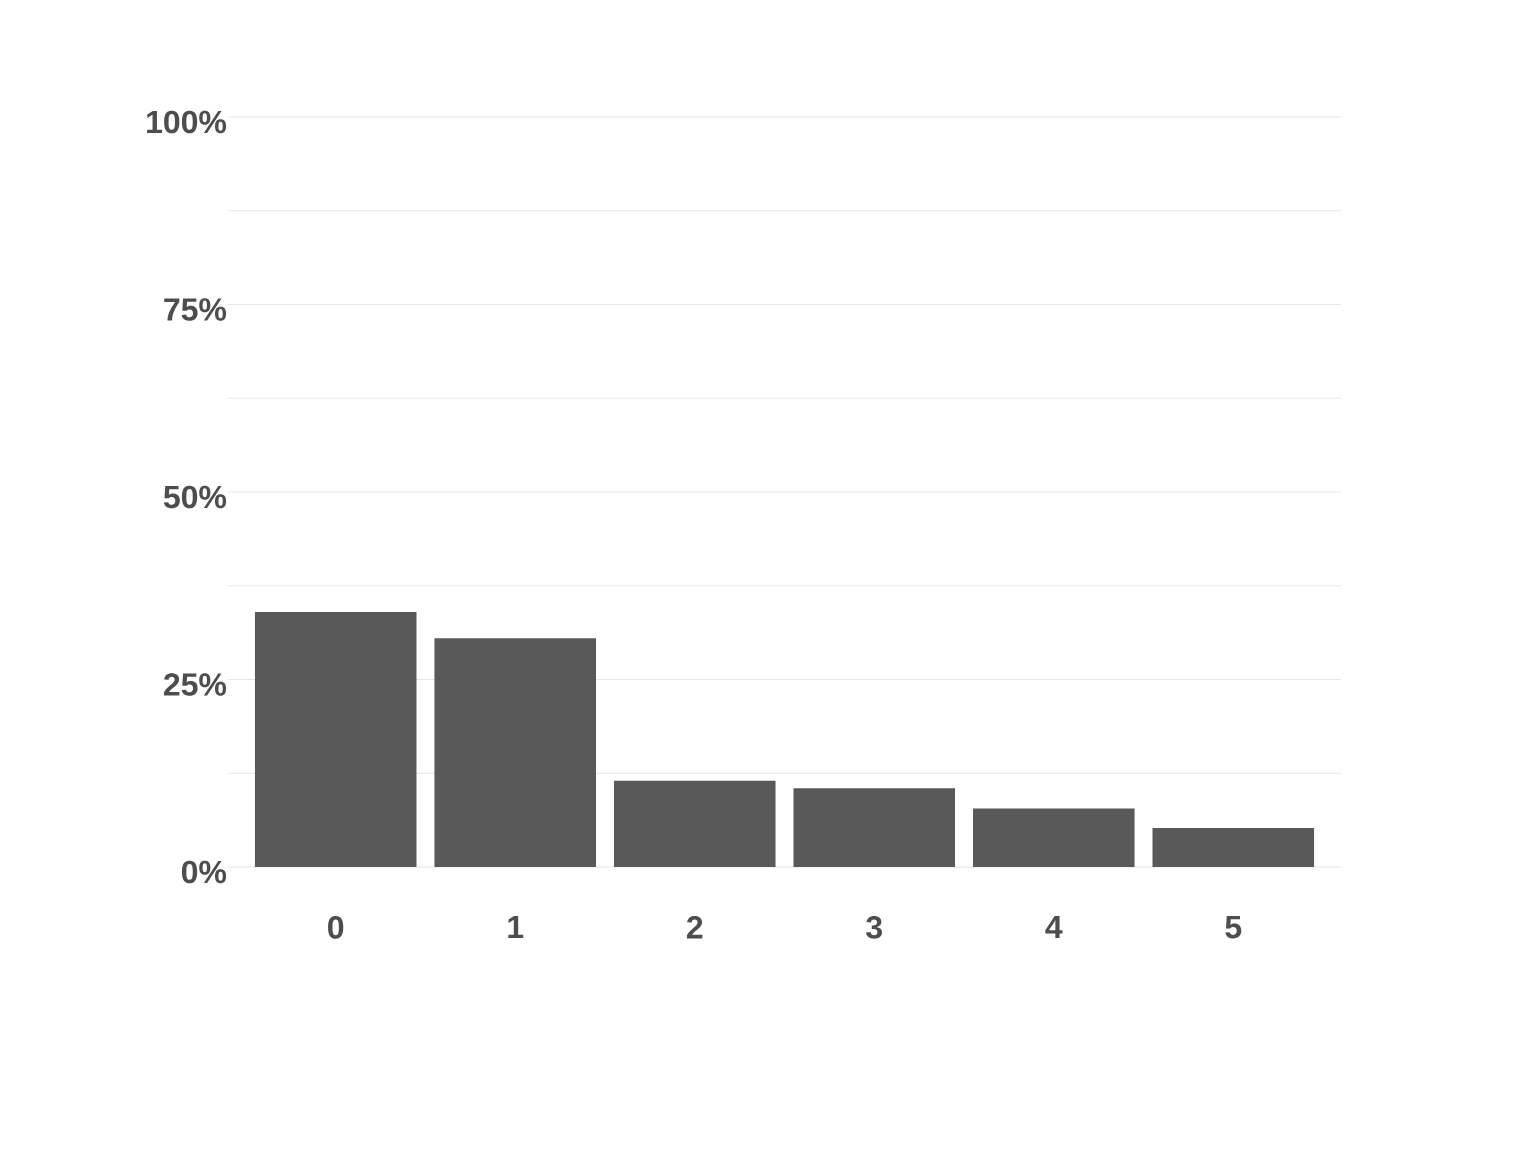  I want to click on x-tick-label: 5, so click(1233, 927).